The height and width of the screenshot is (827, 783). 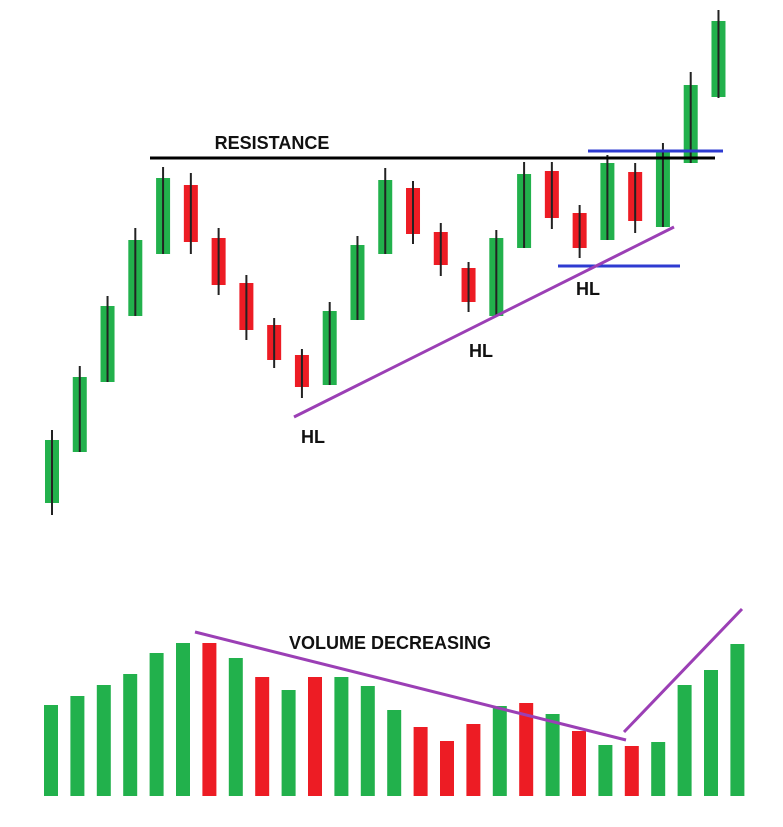 What do you see at coordinates (484, 322) in the screenshot?
I see `trend-line` at bounding box center [484, 322].